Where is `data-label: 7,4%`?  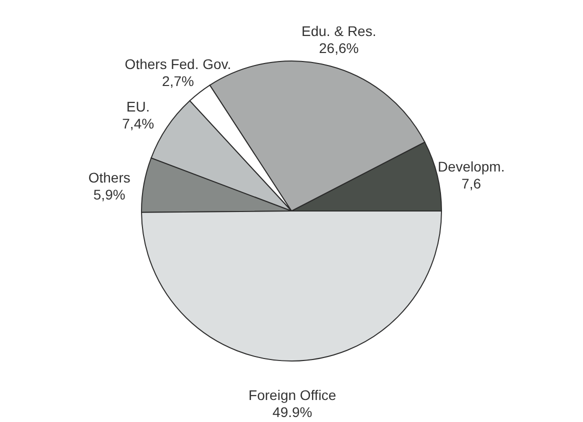
data-label: 7,4% is located at coordinates (138, 124).